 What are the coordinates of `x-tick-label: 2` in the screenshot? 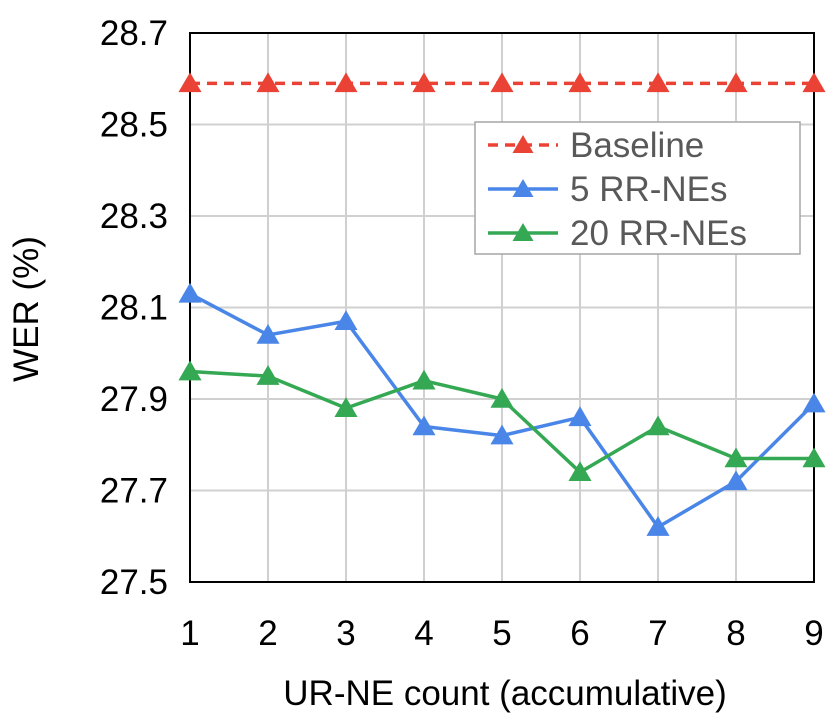 It's located at (267, 633).